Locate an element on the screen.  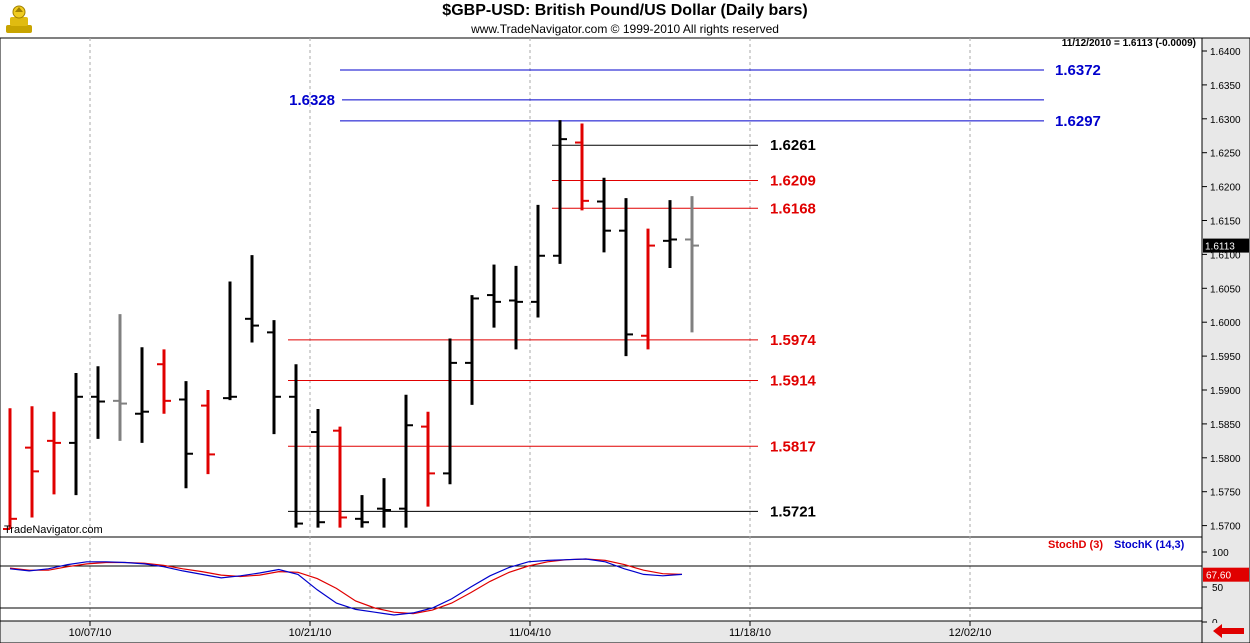
level-label: 1.5914 is located at coordinates (793, 381).